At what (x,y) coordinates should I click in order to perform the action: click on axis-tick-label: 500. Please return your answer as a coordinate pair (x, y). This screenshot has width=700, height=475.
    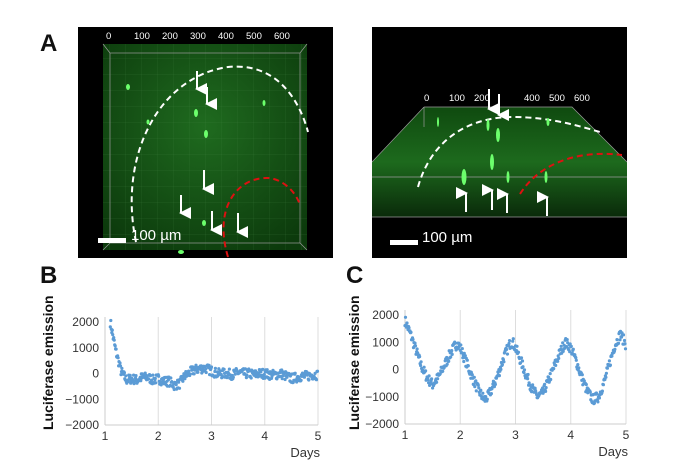
    Looking at the image, I should click on (557, 98).